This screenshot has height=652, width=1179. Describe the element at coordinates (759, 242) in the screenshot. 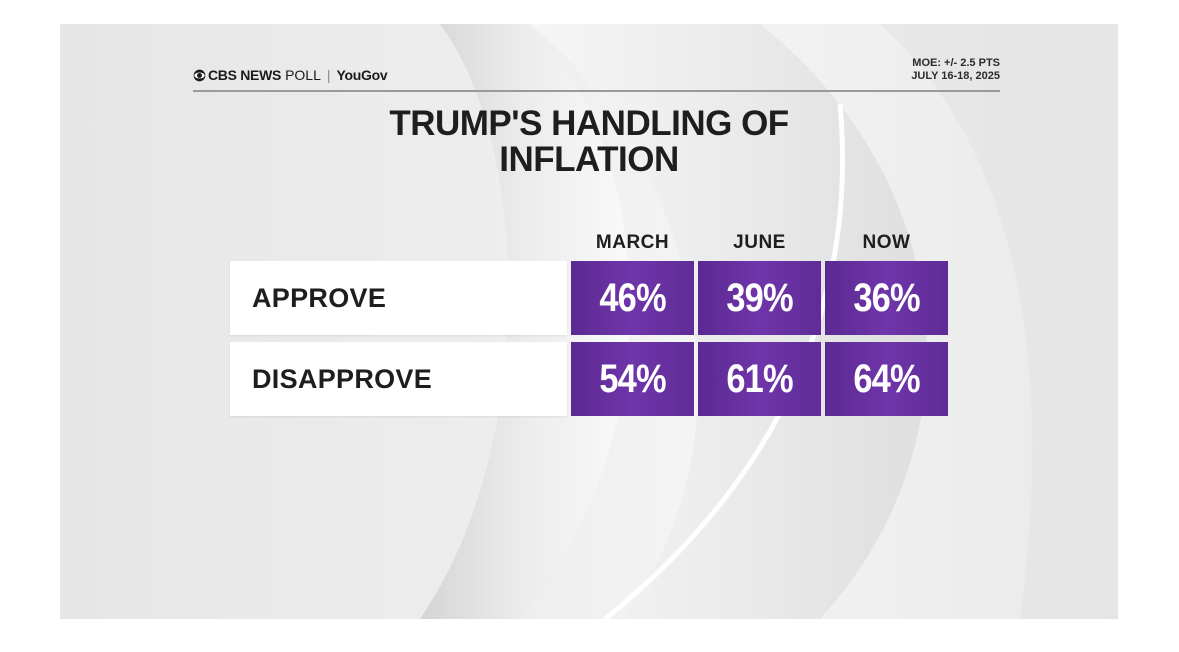

I see `column-header-june: JUNE` at that location.